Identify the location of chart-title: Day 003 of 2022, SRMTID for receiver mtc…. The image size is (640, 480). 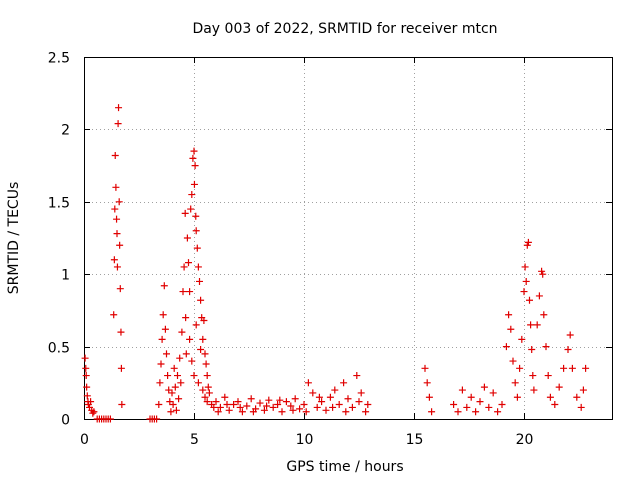
(344, 29).